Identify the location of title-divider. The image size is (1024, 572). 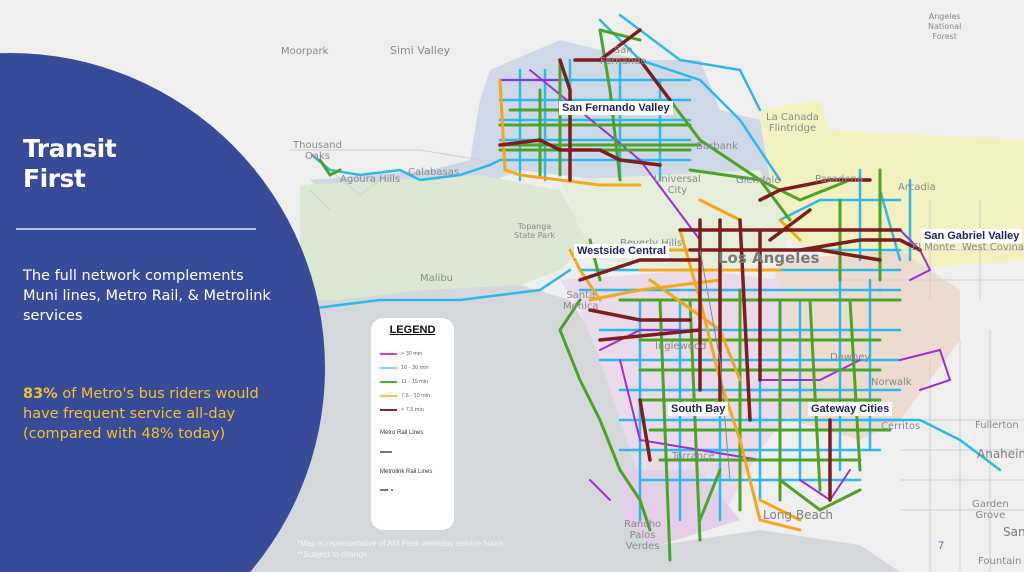
(136, 229).